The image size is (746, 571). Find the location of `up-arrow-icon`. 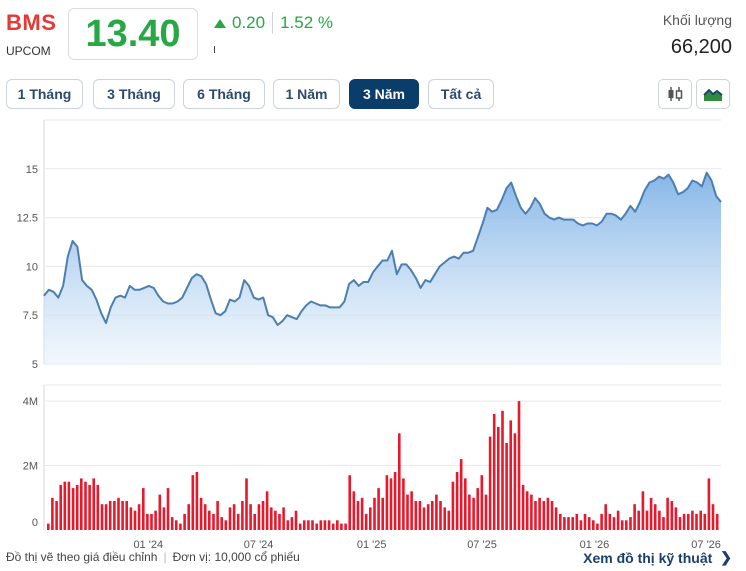

up-arrow-icon is located at coordinates (220, 23).